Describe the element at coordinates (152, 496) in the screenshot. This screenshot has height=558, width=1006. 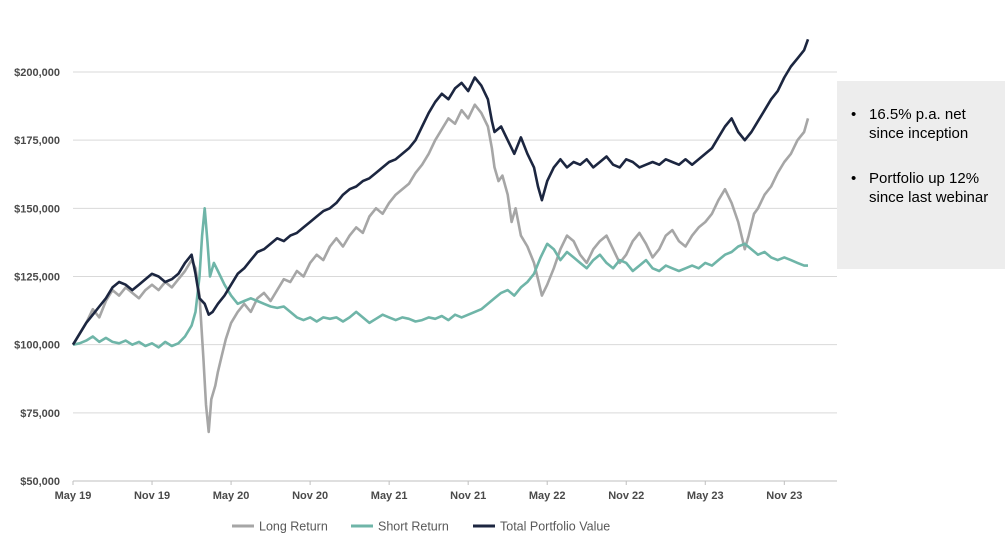
I see `x-tick-label: Nov 19` at that location.